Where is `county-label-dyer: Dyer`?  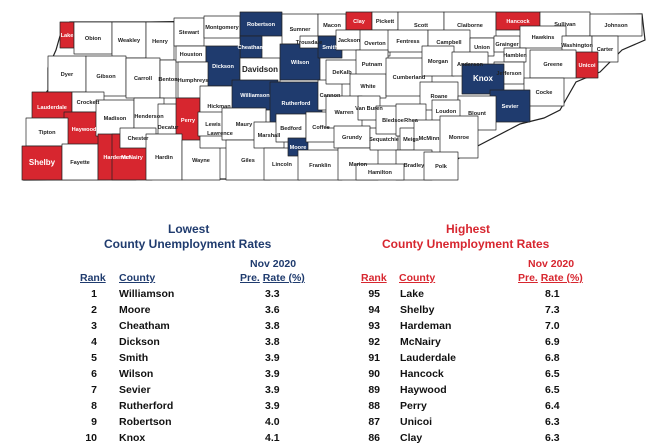 county-label-dyer: Dyer is located at coordinates (67, 75).